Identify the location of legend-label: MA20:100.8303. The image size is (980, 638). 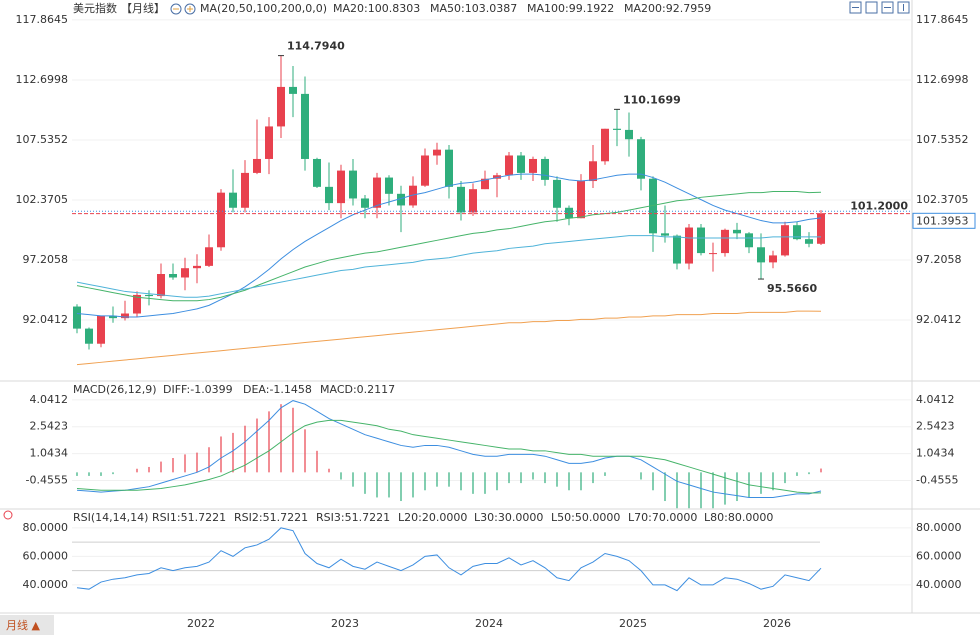
(376, 8).